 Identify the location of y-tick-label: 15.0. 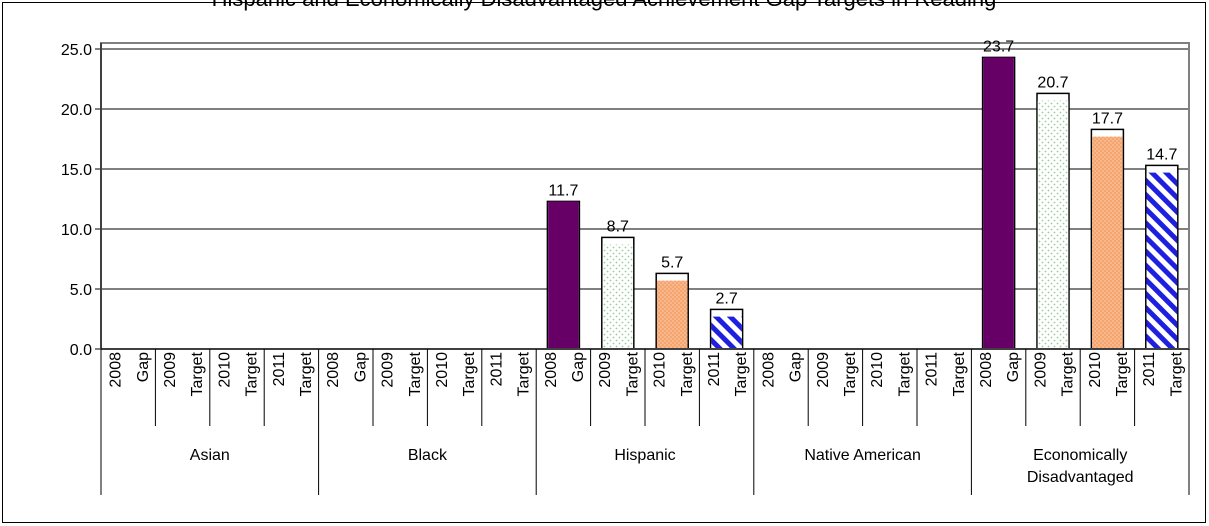
(76, 170).